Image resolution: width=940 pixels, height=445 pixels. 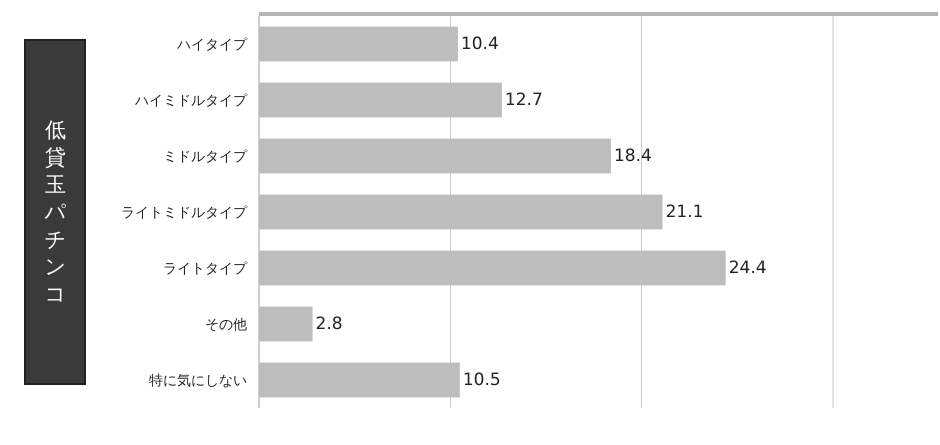 What do you see at coordinates (205, 156) in the screenshot?
I see `y-tick-label: ミドルタイプ` at bounding box center [205, 156].